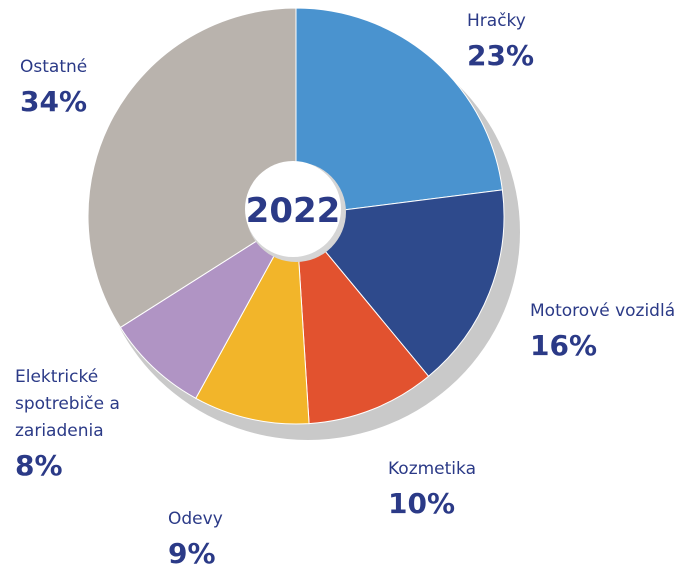 This screenshot has height=576, width=695. Describe the element at coordinates (54, 101) in the screenshot. I see `value-label: 34%` at that location.